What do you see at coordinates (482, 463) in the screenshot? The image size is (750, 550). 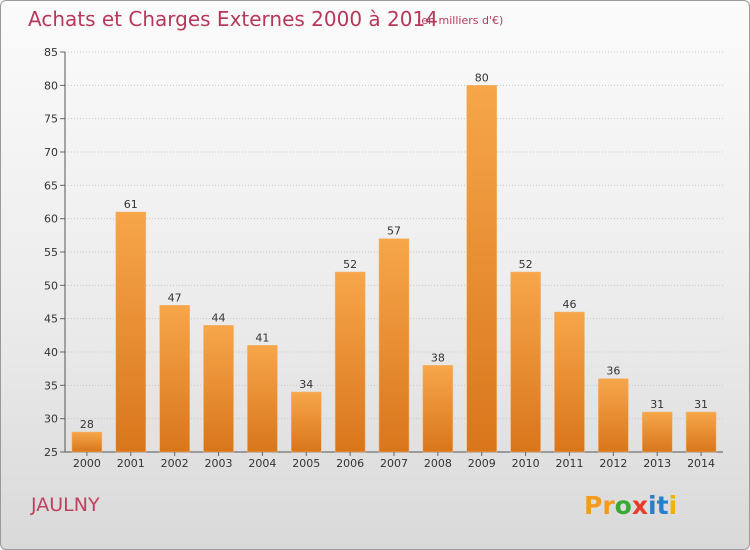 I see `x-tick-label: 2009` at bounding box center [482, 463].